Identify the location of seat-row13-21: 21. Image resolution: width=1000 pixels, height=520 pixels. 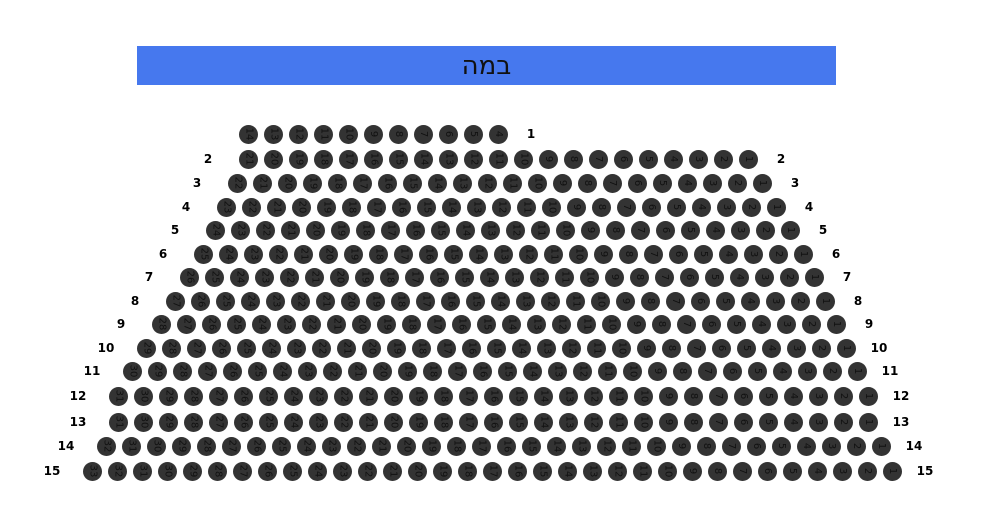
(368, 422).